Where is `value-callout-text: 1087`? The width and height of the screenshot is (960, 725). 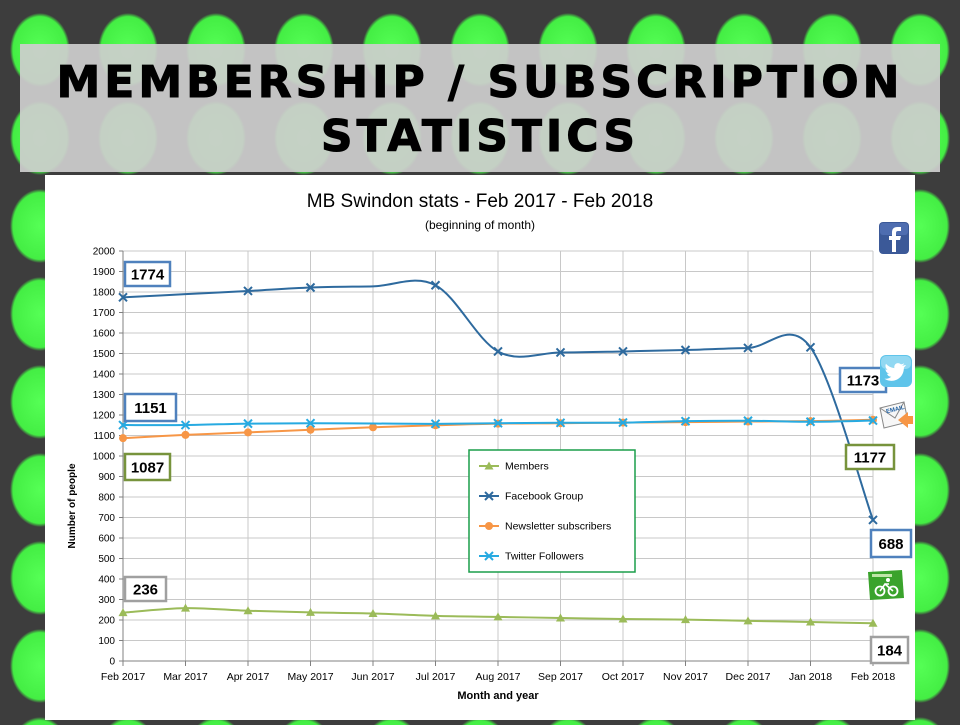 value-callout-text: 1087 is located at coordinates (147, 468).